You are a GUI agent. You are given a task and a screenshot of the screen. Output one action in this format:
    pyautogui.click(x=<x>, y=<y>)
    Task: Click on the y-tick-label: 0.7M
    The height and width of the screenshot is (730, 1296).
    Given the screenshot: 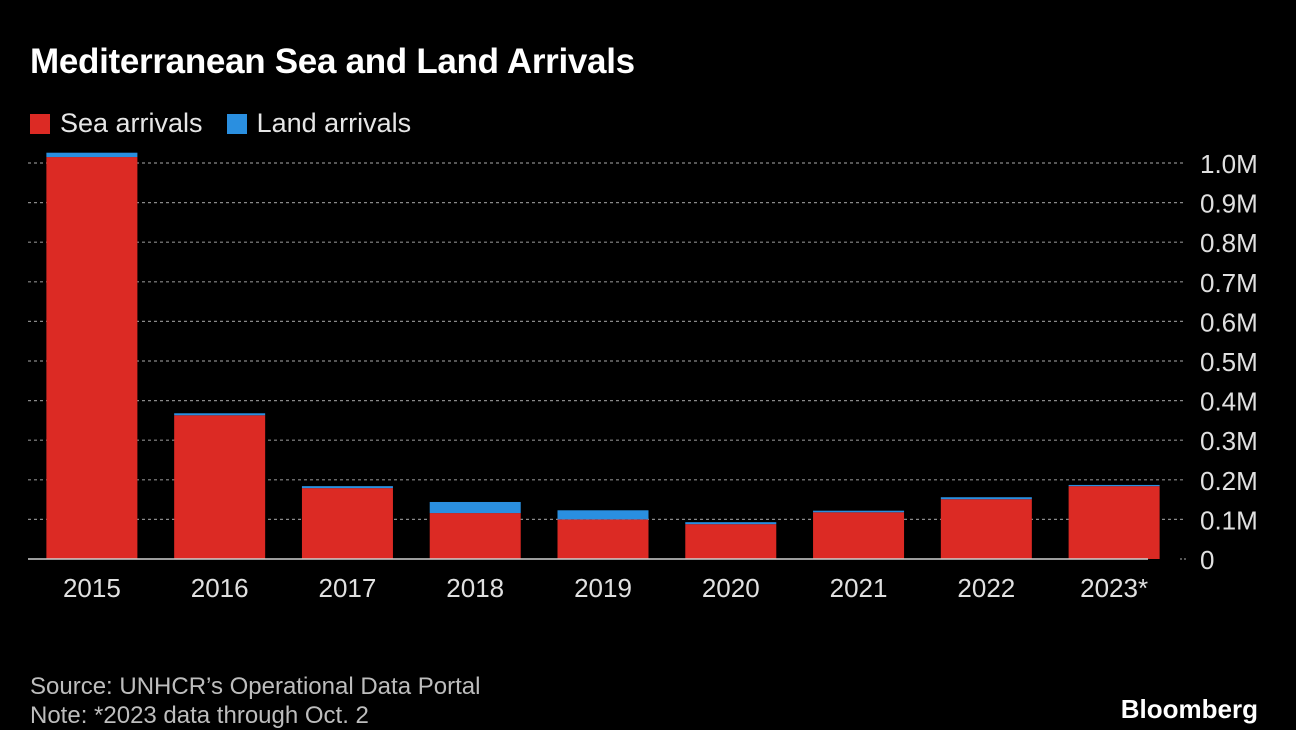 What is the action you would take?
    pyautogui.click(x=1229, y=283)
    